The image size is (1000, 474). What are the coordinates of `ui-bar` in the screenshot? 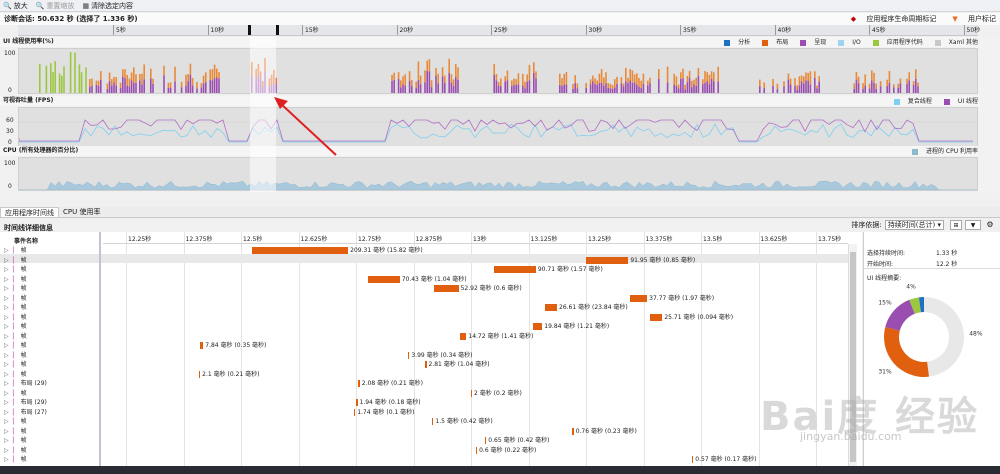 It's located at (53, 82).